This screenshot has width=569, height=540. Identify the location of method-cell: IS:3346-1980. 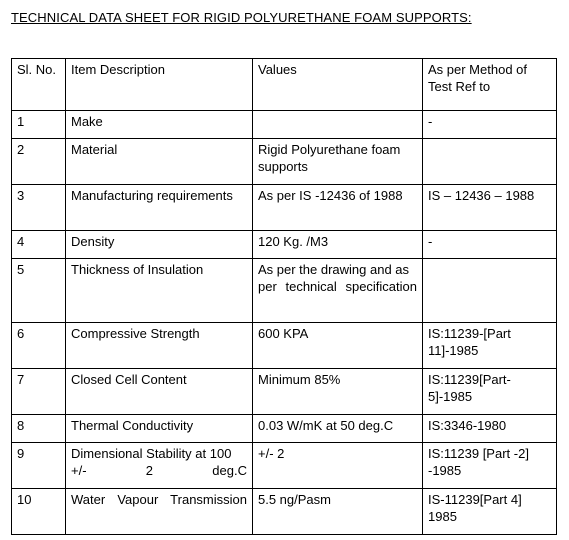
(489, 428).